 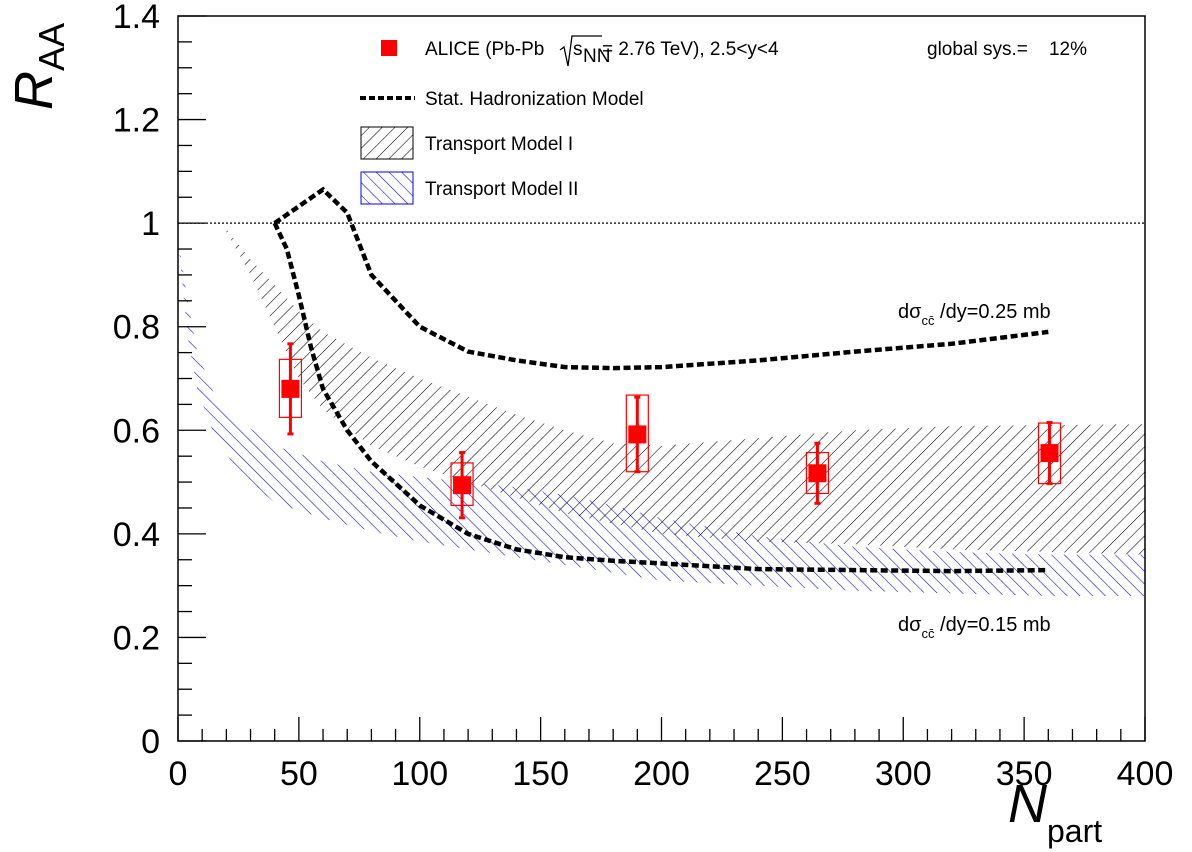 I want to click on x-tick-label: 350, so click(x=1024, y=774).